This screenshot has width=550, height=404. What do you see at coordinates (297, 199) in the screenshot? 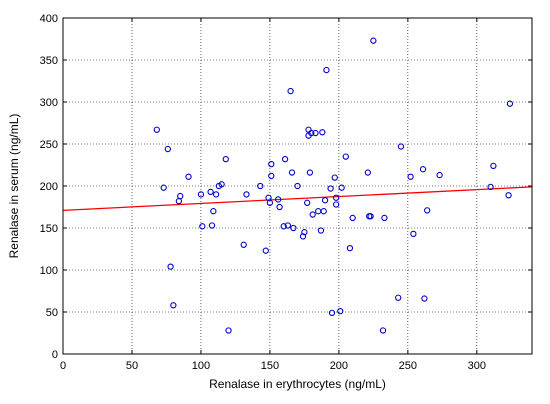
I see `trend-line` at bounding box center [297, 199].